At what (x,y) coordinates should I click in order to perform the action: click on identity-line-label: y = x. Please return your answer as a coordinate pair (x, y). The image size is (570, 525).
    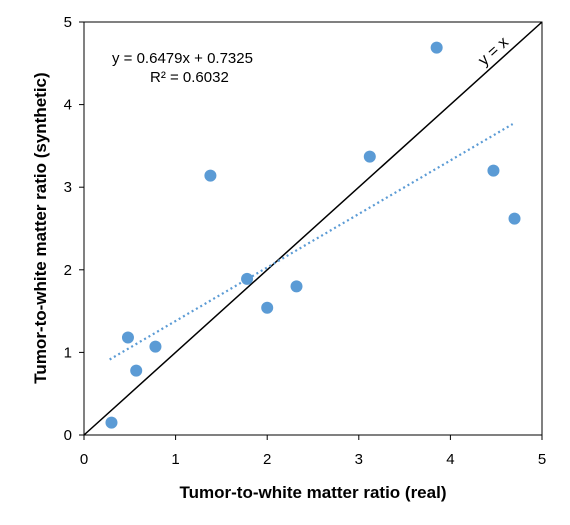
    Looking at the image, I should click on (493, 52).